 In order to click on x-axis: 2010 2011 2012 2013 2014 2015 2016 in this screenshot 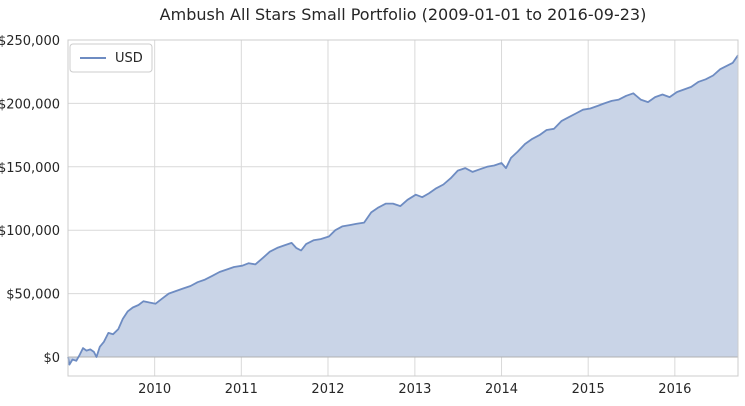, I will do `click(414, 389)`.